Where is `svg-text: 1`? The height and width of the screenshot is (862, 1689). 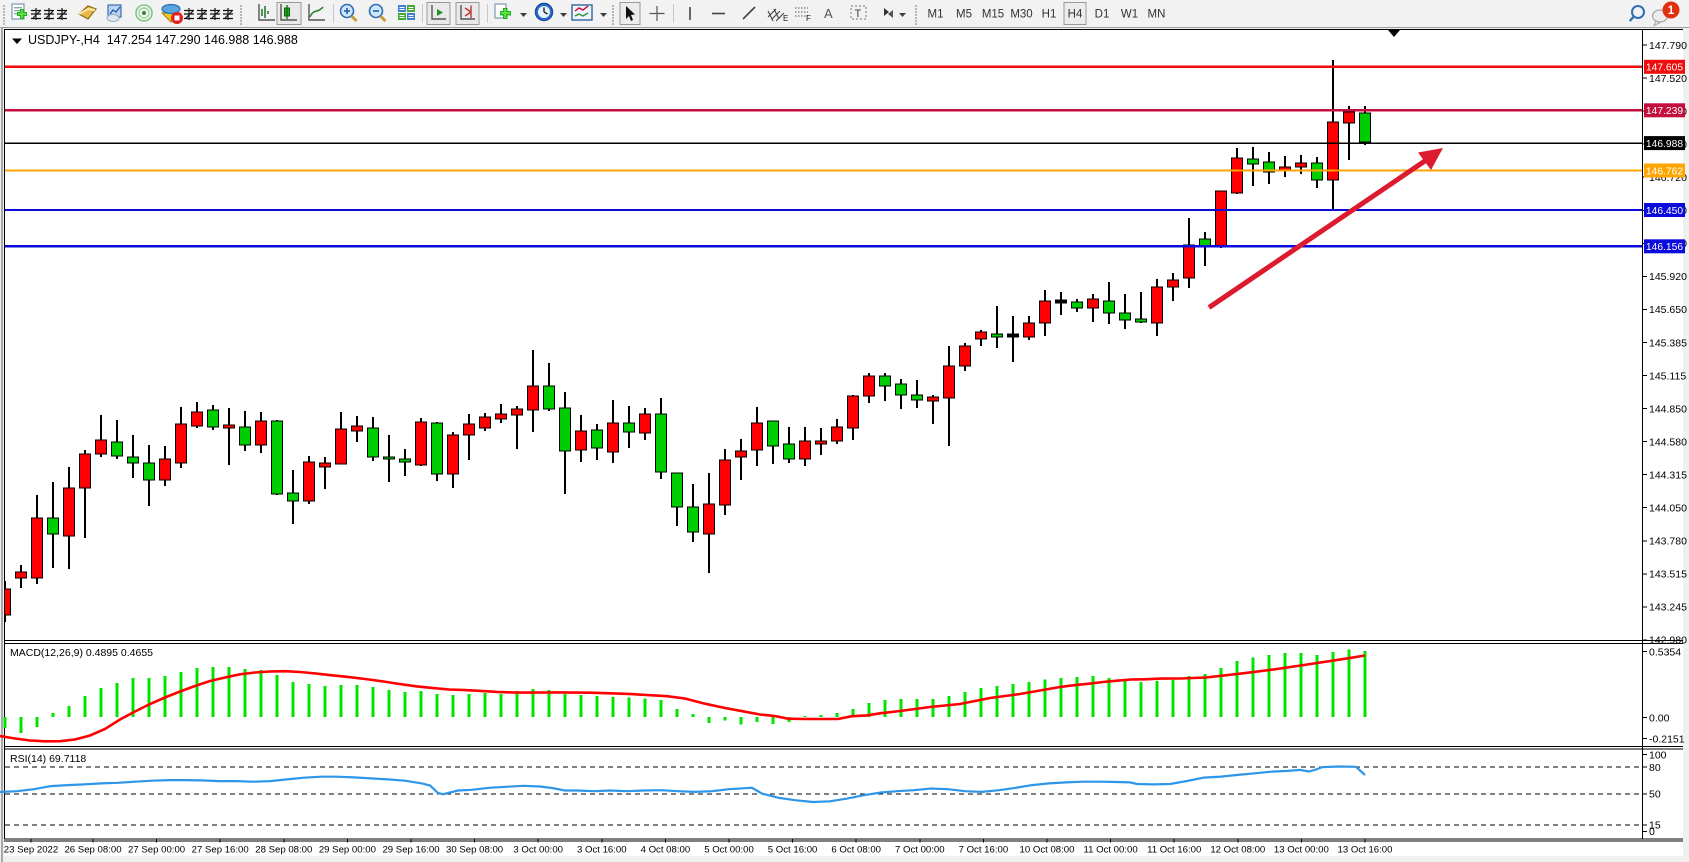
svg-text: 1 is located at coordinates (1671, 11).